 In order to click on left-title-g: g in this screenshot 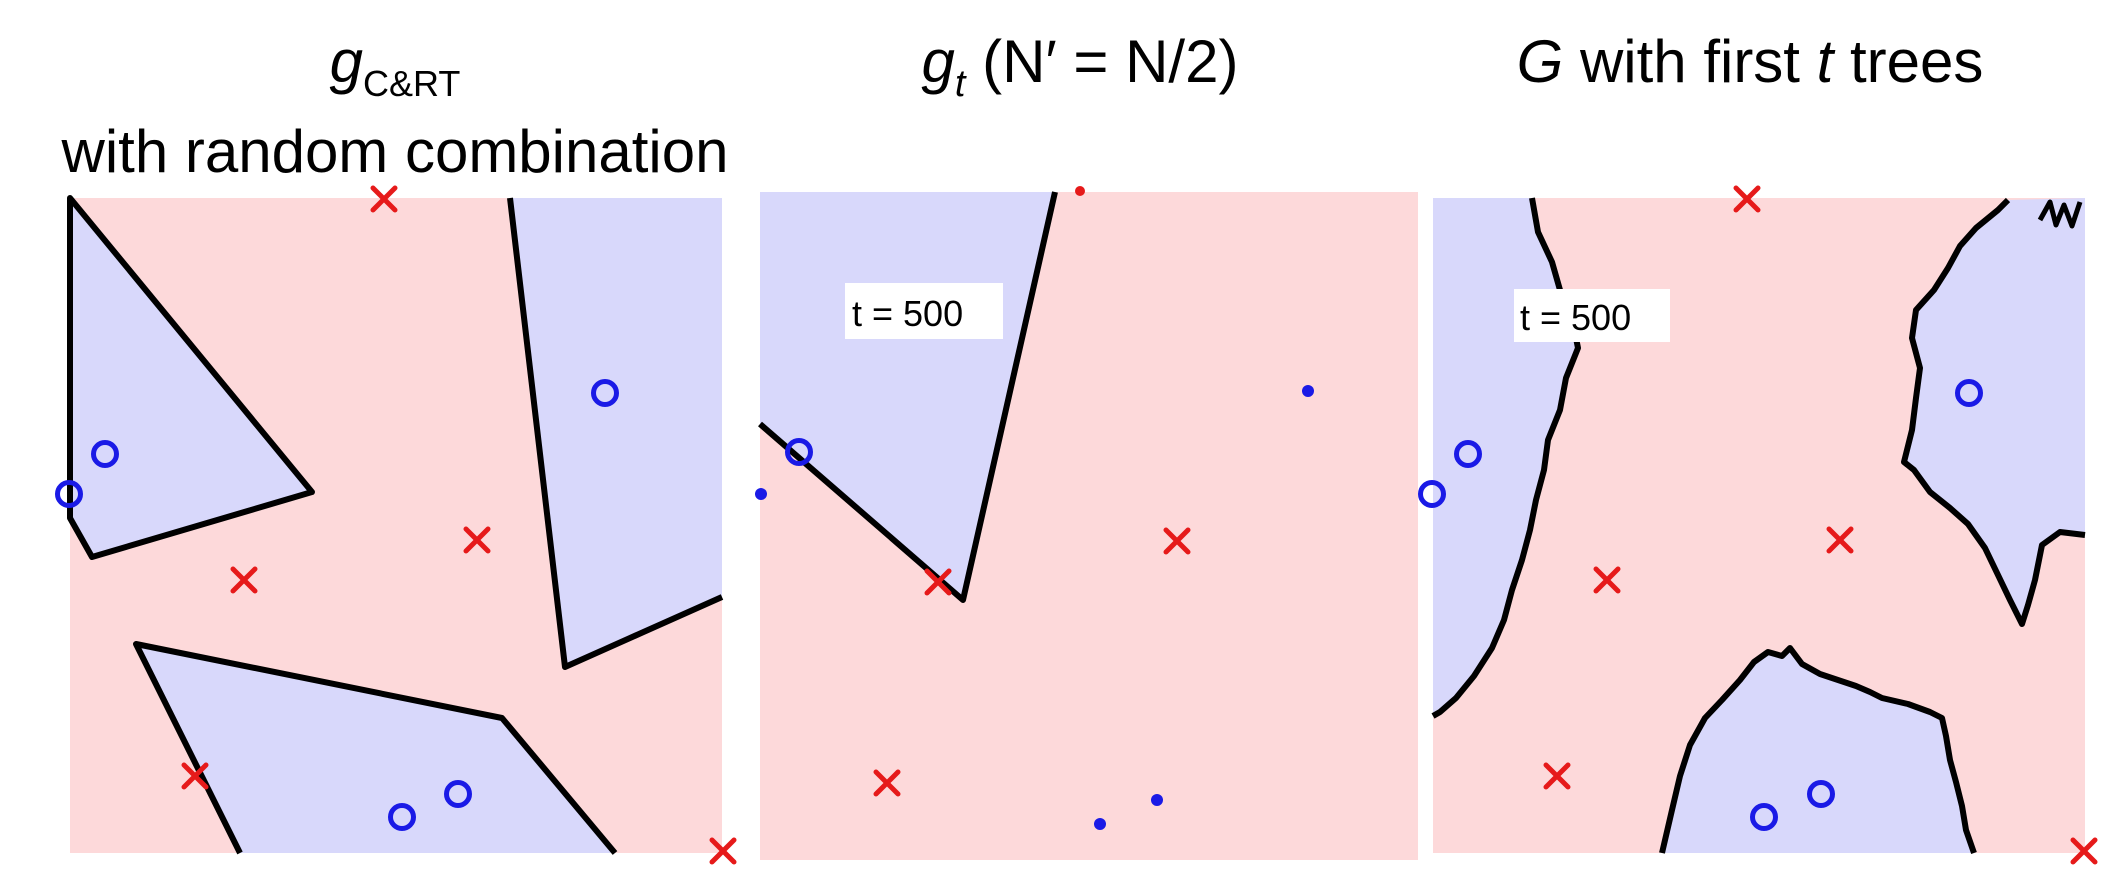, I will do `click(346, 61)`.